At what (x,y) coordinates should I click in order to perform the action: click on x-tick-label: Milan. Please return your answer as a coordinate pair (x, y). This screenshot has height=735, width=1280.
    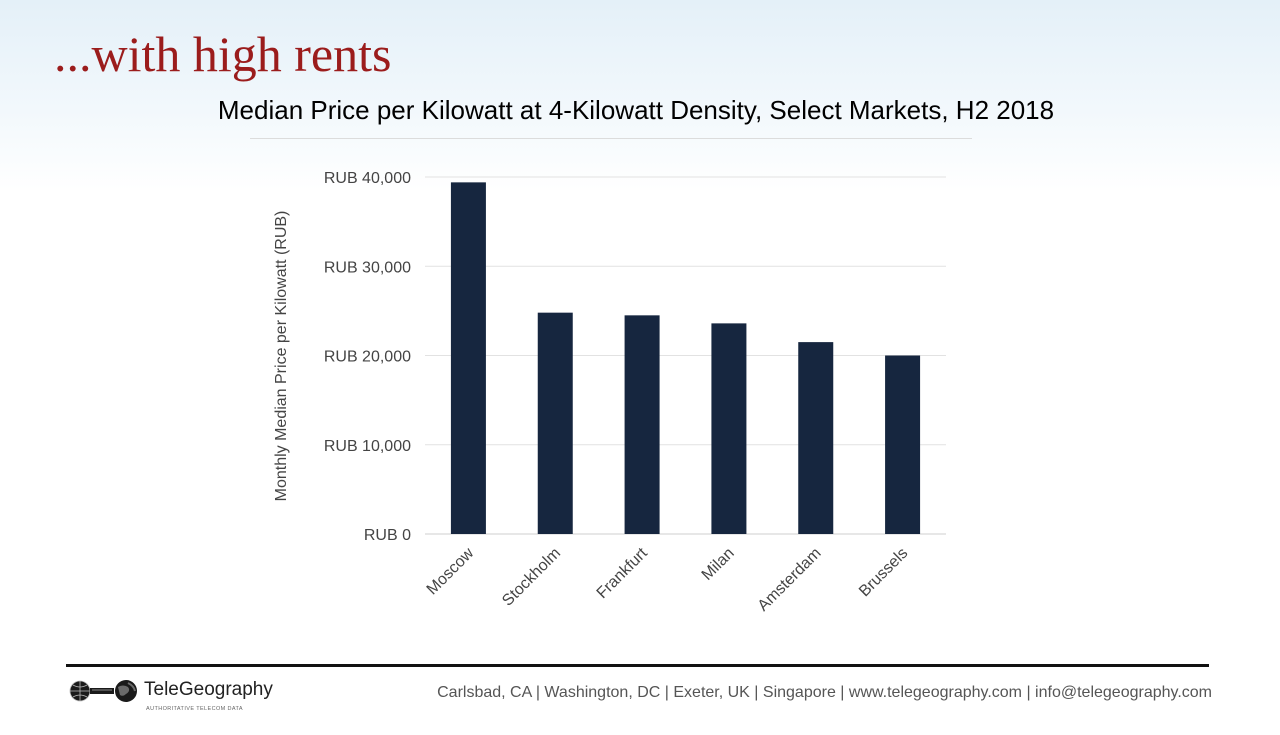
    Looking at the image, I should click on (718, 564).